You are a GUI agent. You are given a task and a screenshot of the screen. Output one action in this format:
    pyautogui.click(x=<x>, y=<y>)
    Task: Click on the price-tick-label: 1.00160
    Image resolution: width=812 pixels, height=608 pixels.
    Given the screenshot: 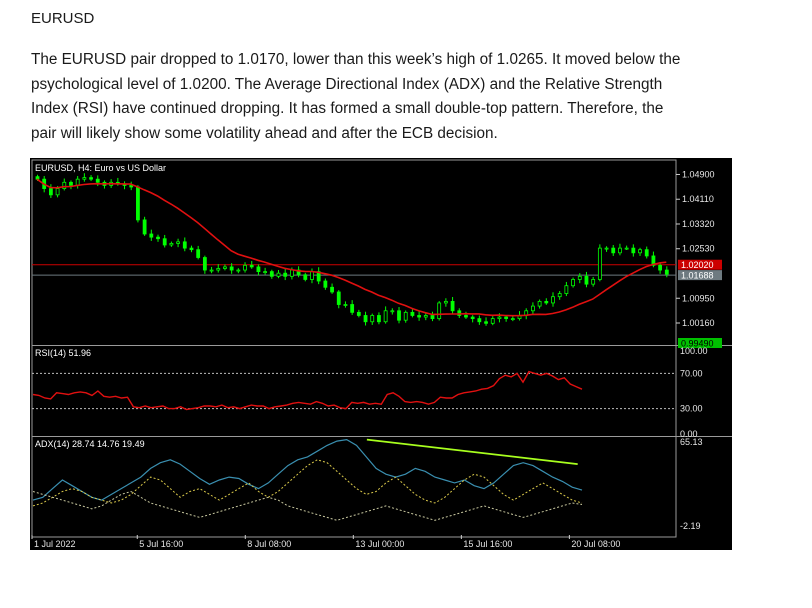 What is the action you would take?
    pyautogui.click(x=698, y=323)
    